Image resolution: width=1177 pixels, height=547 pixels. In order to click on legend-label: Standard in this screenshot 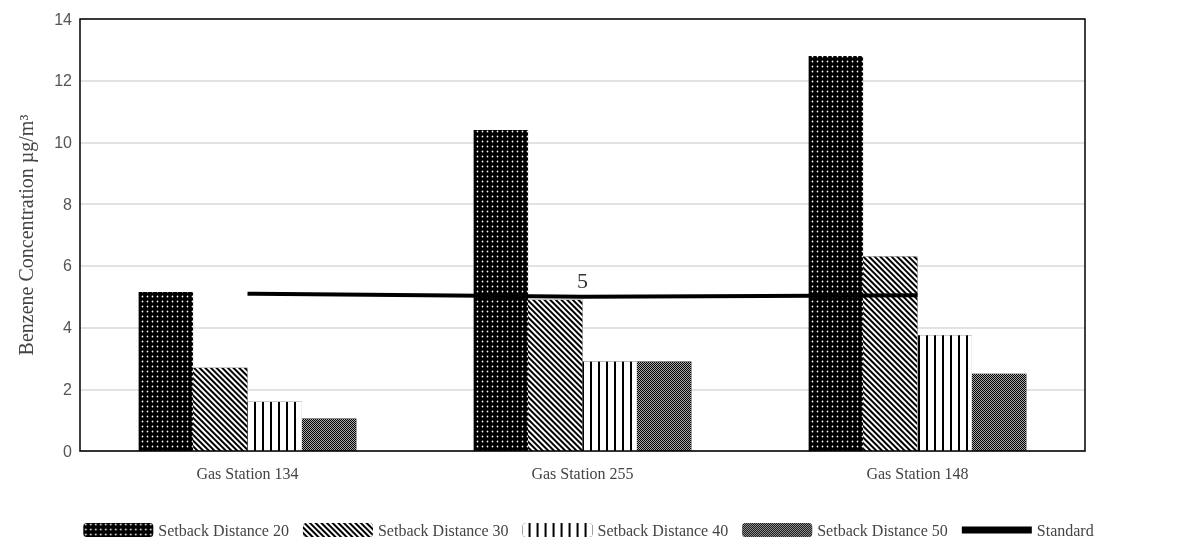, I will do `click(1065, 530)`.